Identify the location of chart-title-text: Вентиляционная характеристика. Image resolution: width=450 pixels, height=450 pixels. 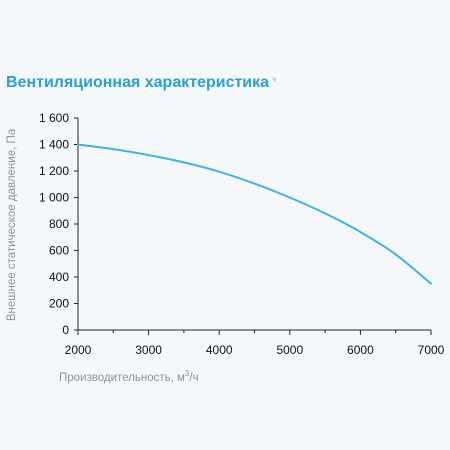
(138, 82).